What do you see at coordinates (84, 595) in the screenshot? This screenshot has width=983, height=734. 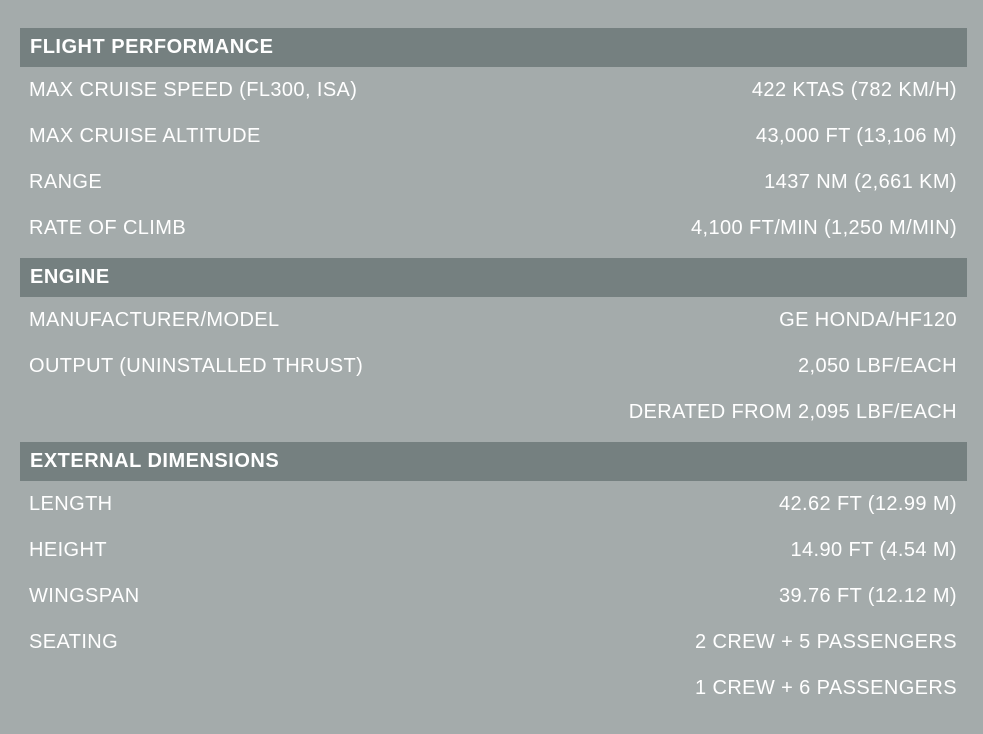 I see `spec-label: WINGSPAN` at bounding box center [84, 595].